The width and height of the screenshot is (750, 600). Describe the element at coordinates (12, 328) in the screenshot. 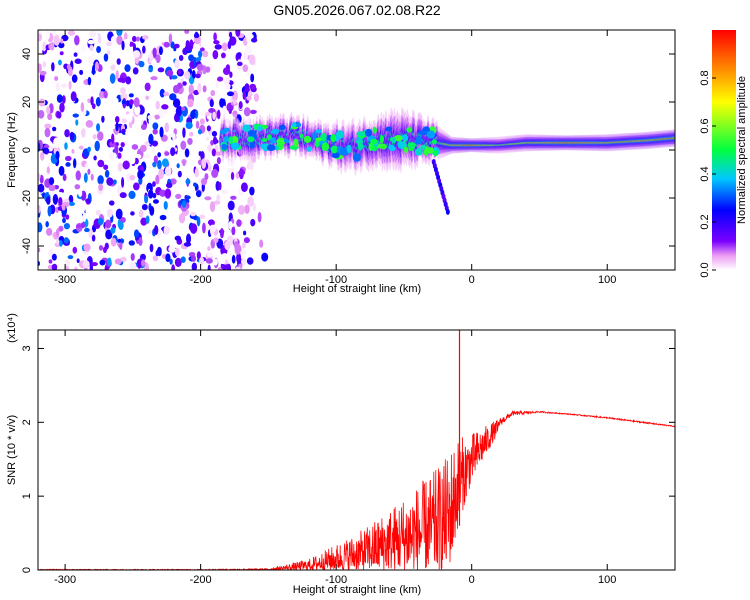

I see `snr-scale-factor: (x10⁴)` at that location.